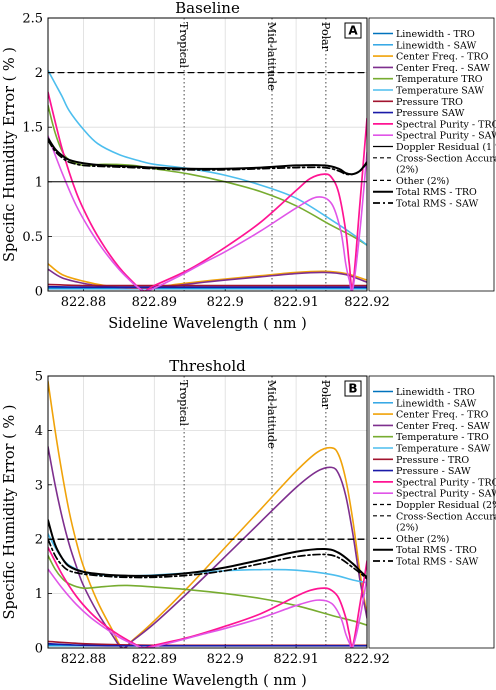 The height and width of the screenshot is (690, 496). I want to click on chart-title: Baseline, so click(207, 8).